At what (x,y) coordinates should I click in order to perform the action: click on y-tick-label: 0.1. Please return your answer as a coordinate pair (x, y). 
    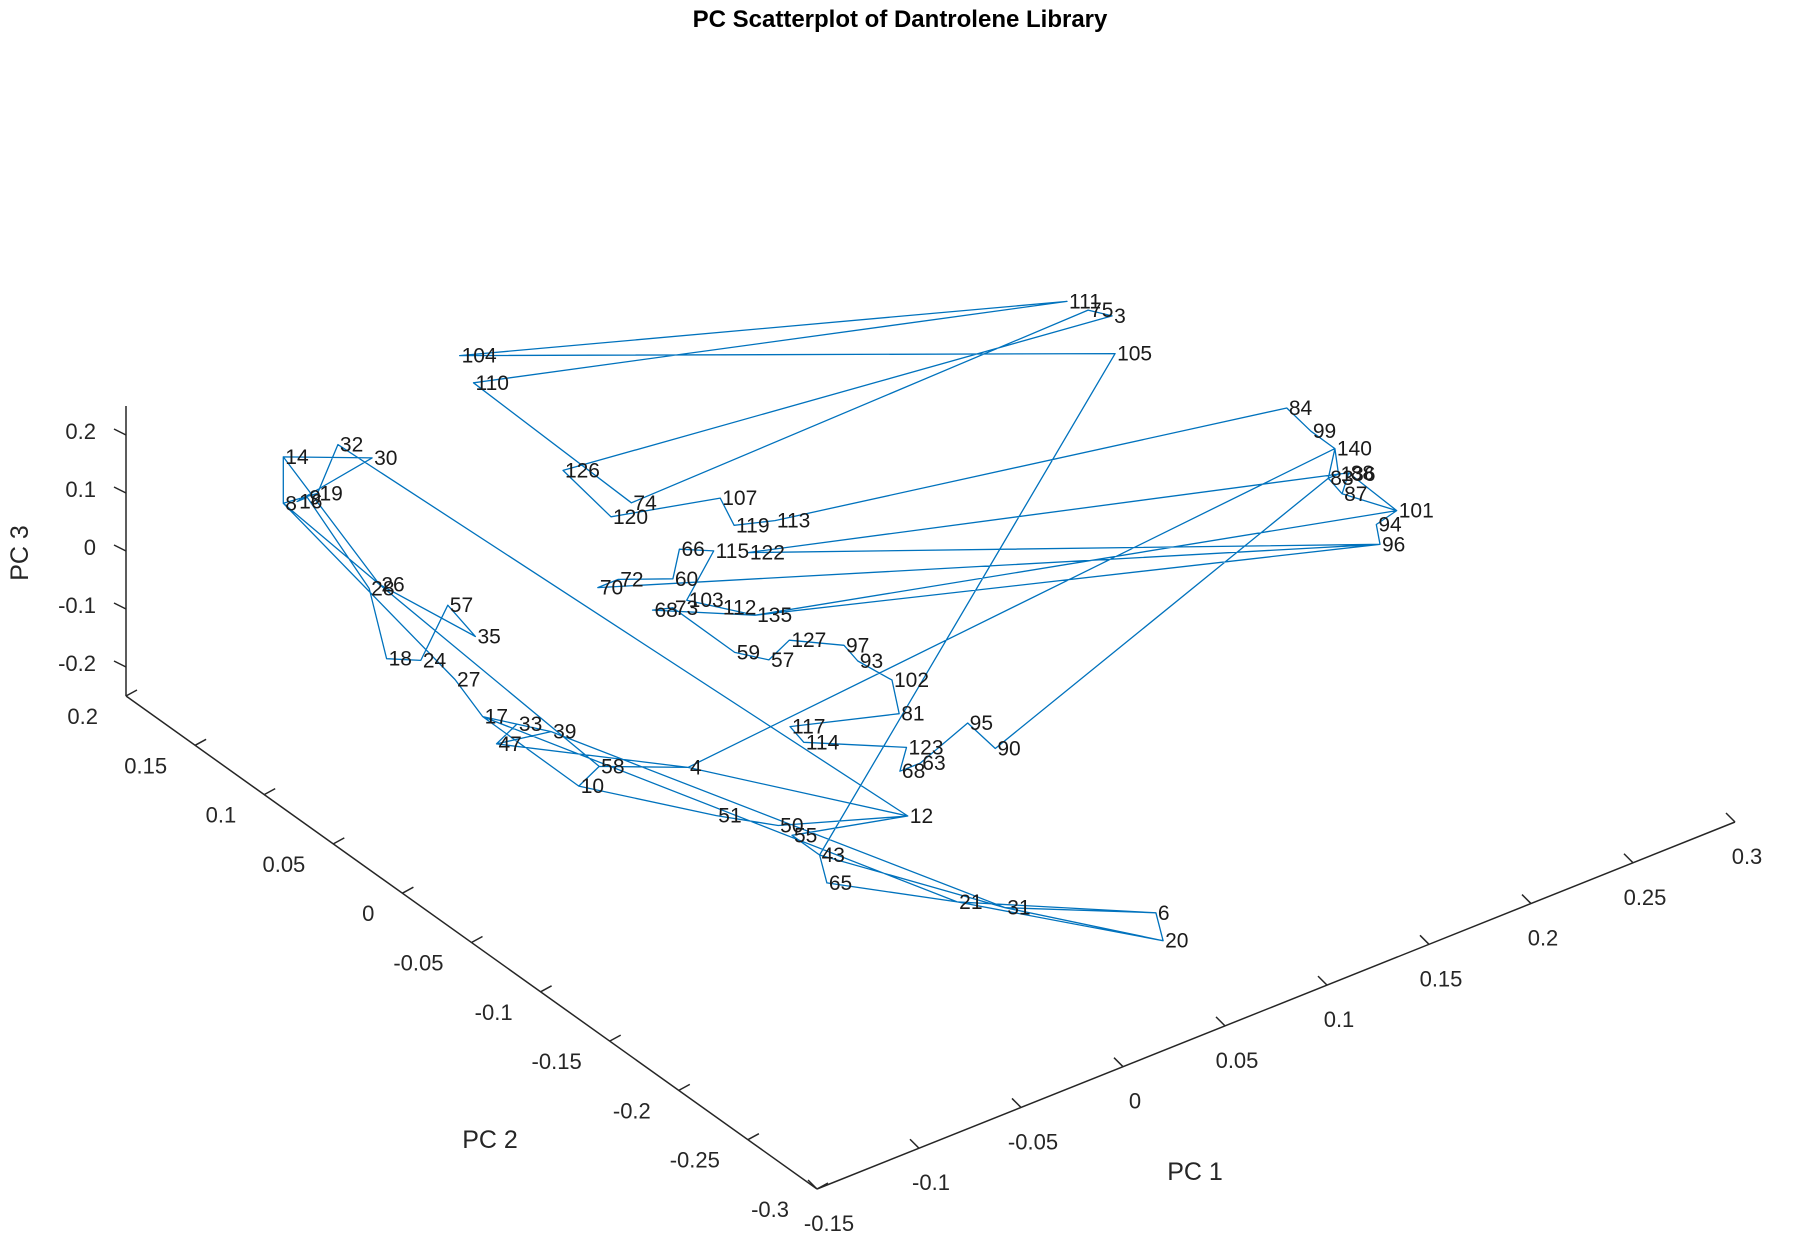
    Looking at the image, I should click on (221, 815).